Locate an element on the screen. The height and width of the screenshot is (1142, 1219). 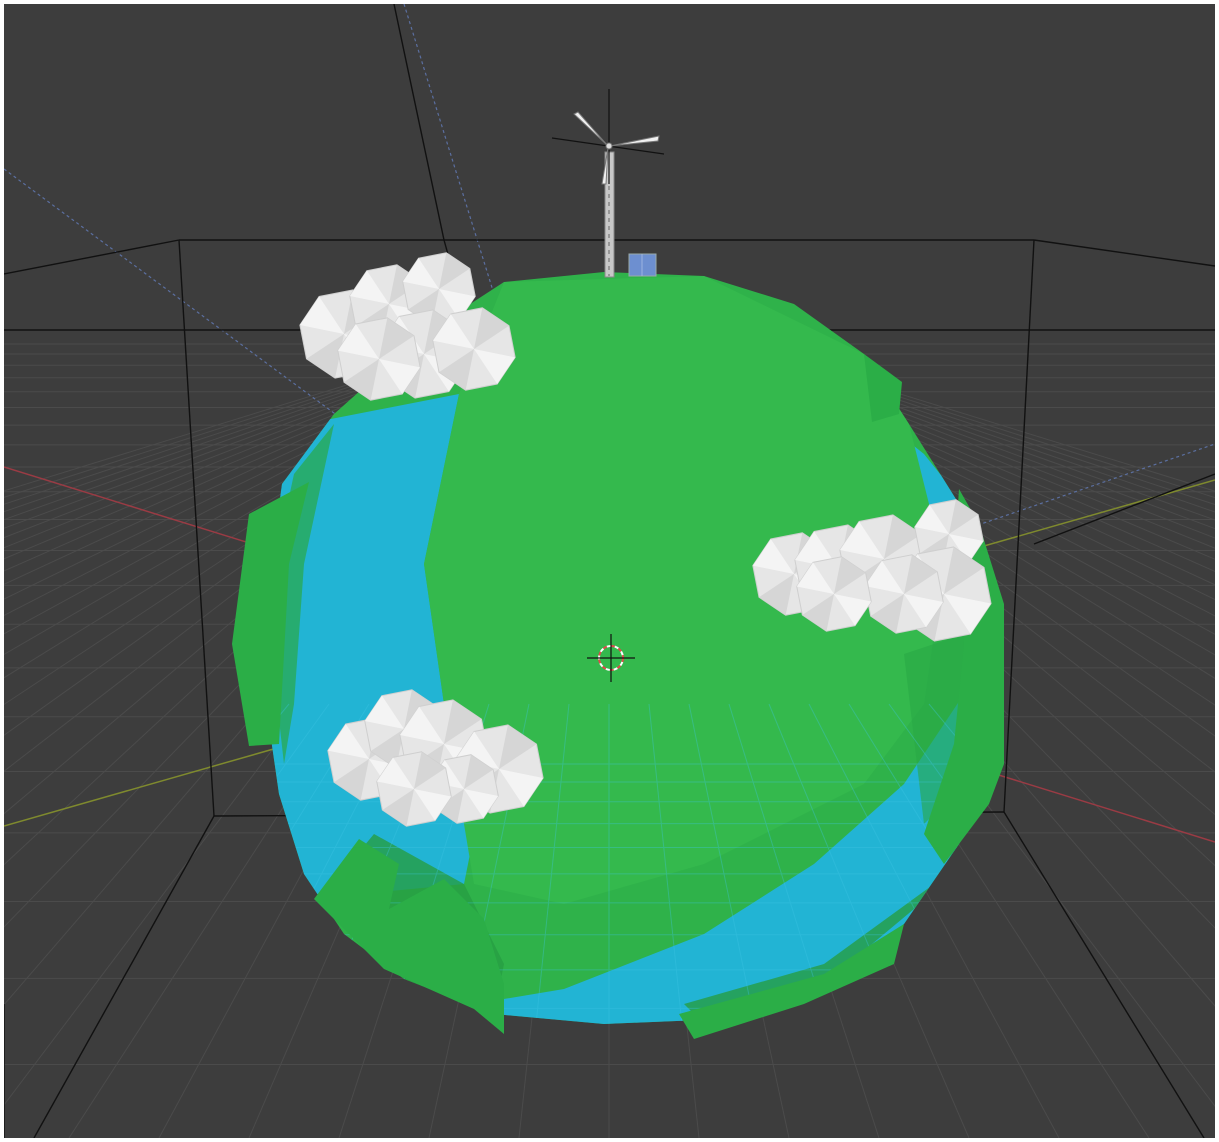
solar-panel-icon is located at coordinates (642, 265).